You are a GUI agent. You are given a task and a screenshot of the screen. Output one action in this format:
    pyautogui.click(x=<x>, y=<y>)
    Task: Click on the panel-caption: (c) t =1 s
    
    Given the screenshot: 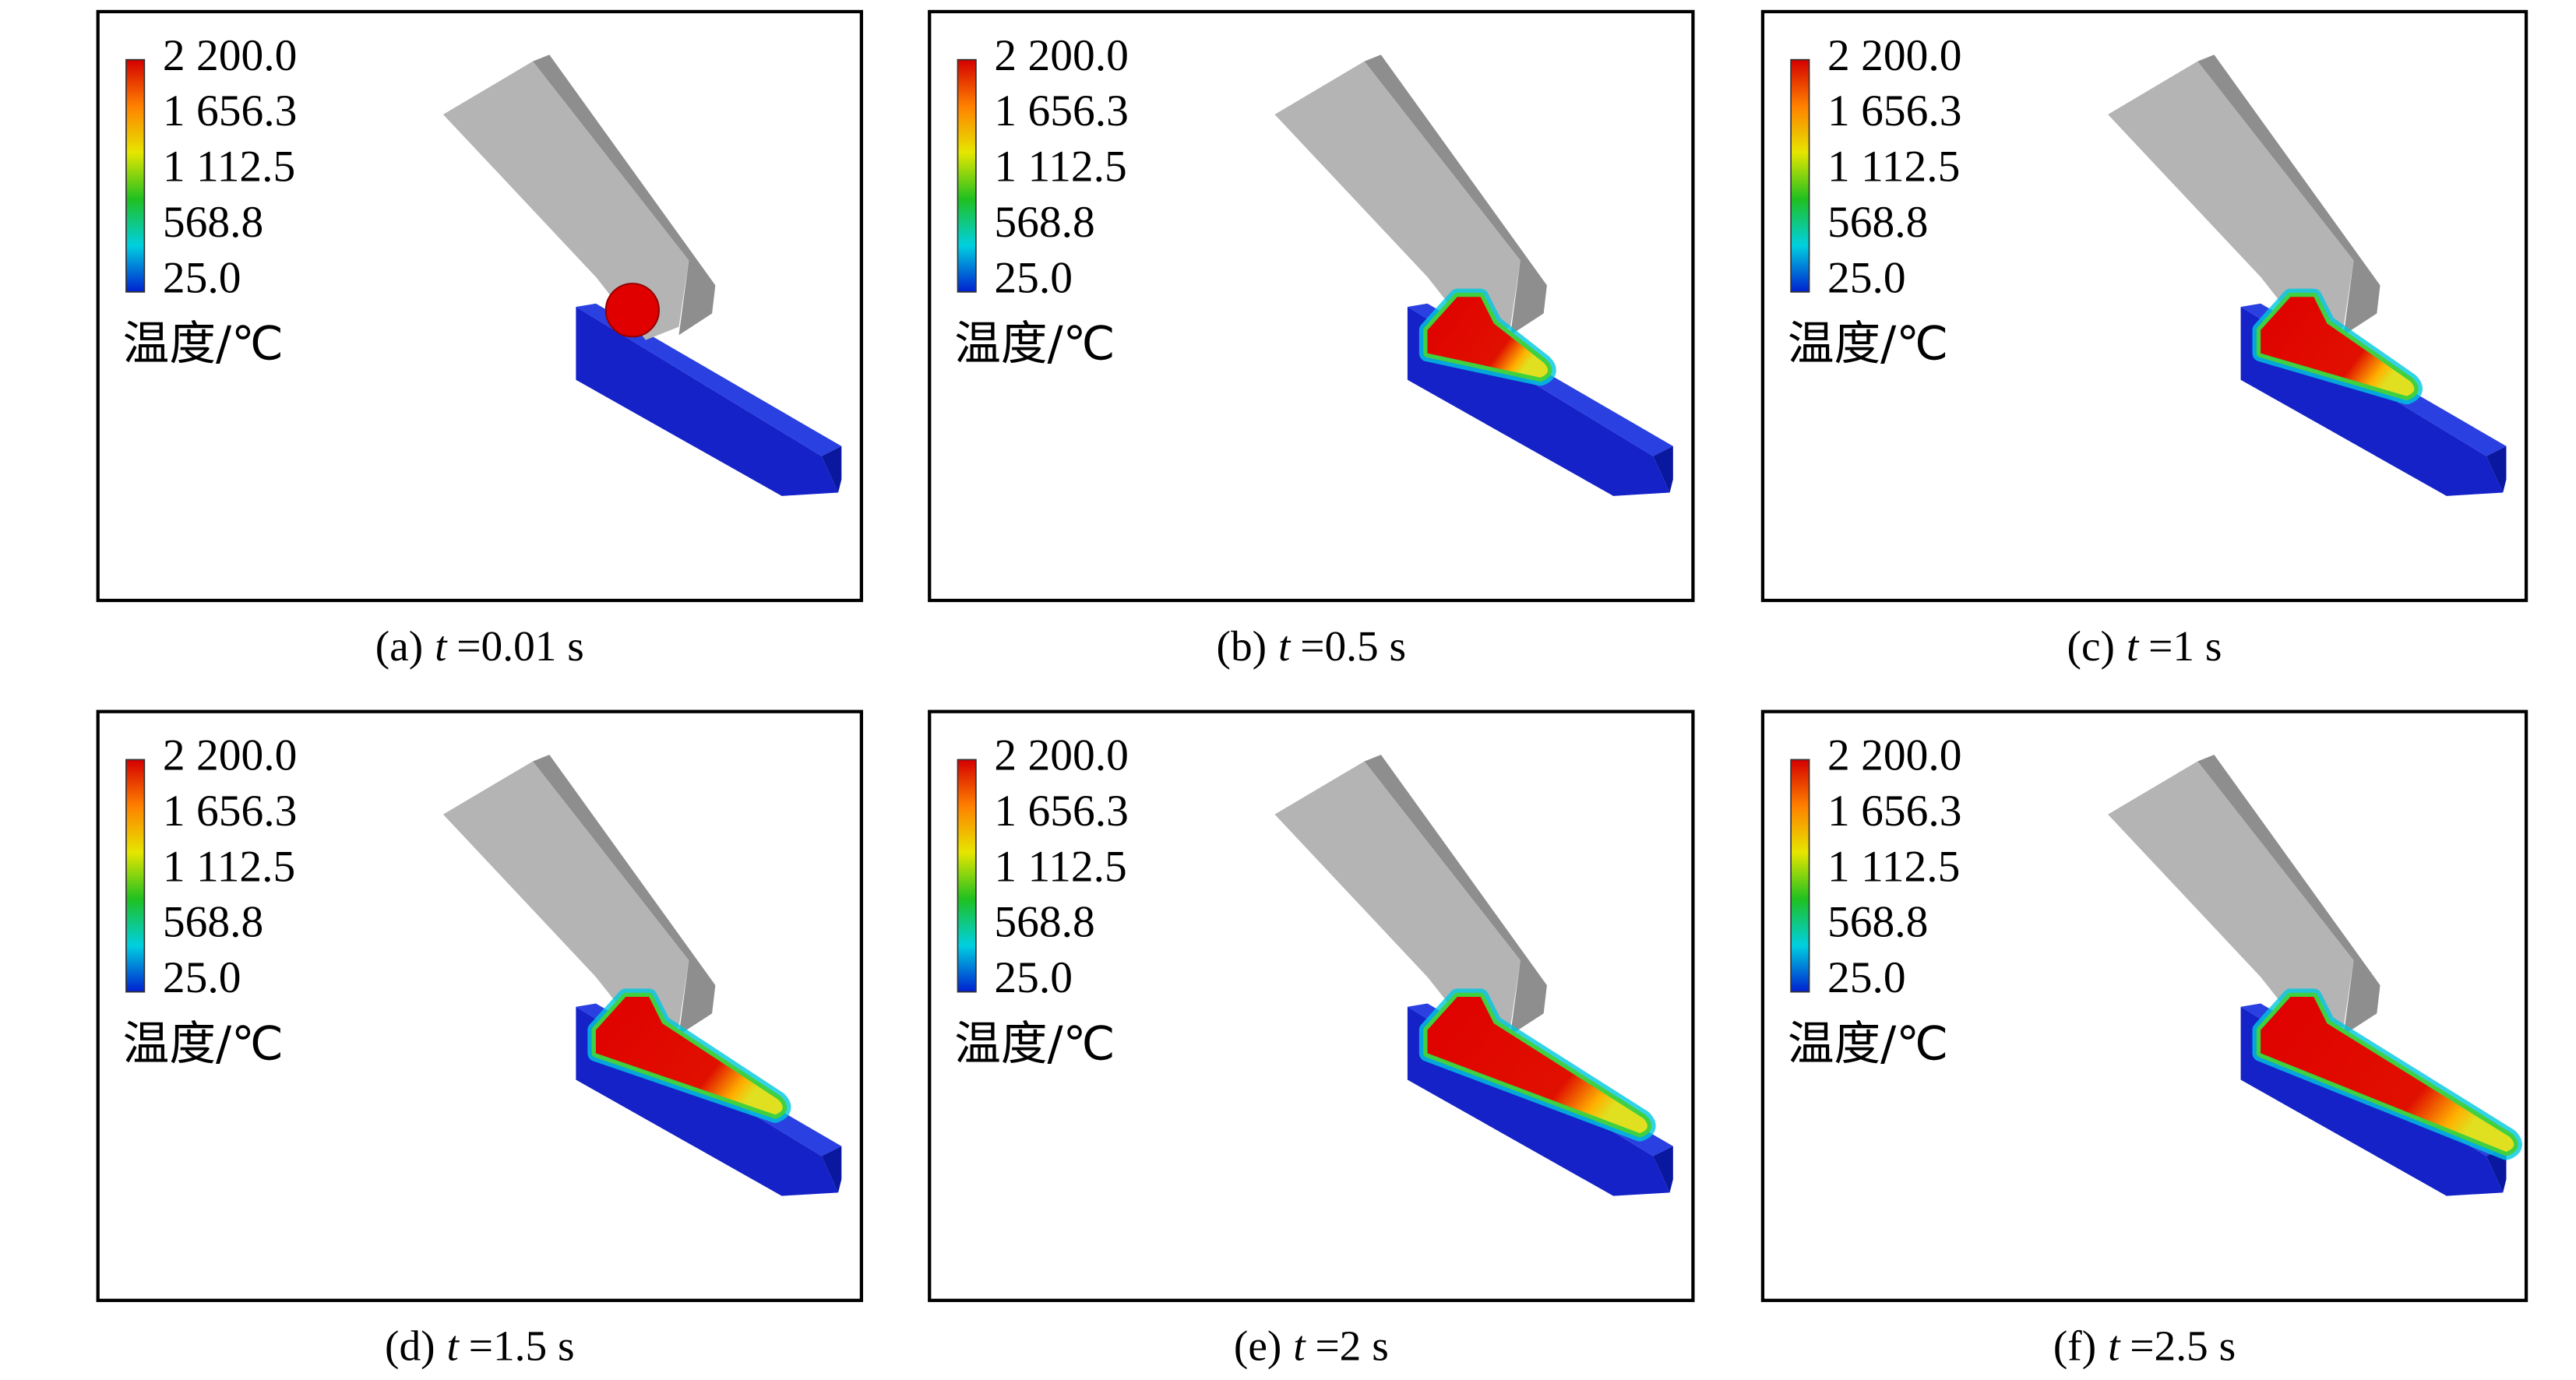 What is the action you would take?
    pyautogui.click(x=2144, y=646)
    